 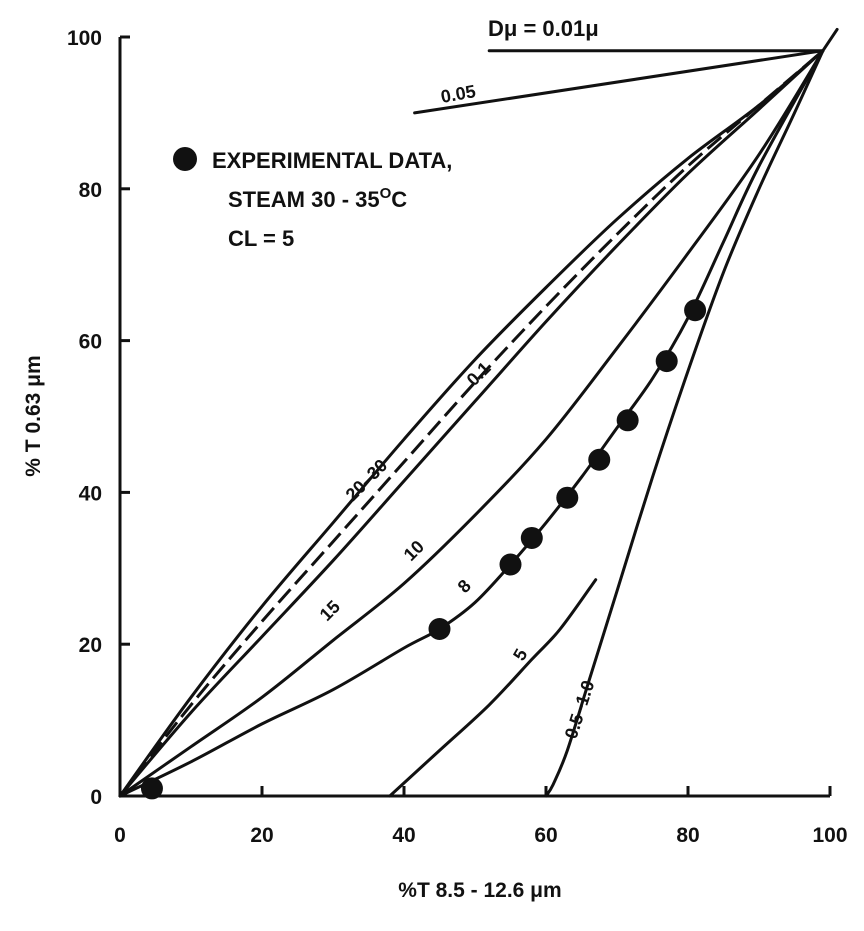 What do you see at coordinates (481, 816) in the screenshot?
I see `x-ticks: 0 20 40 60 80 100` at bounding box center [481, 816].